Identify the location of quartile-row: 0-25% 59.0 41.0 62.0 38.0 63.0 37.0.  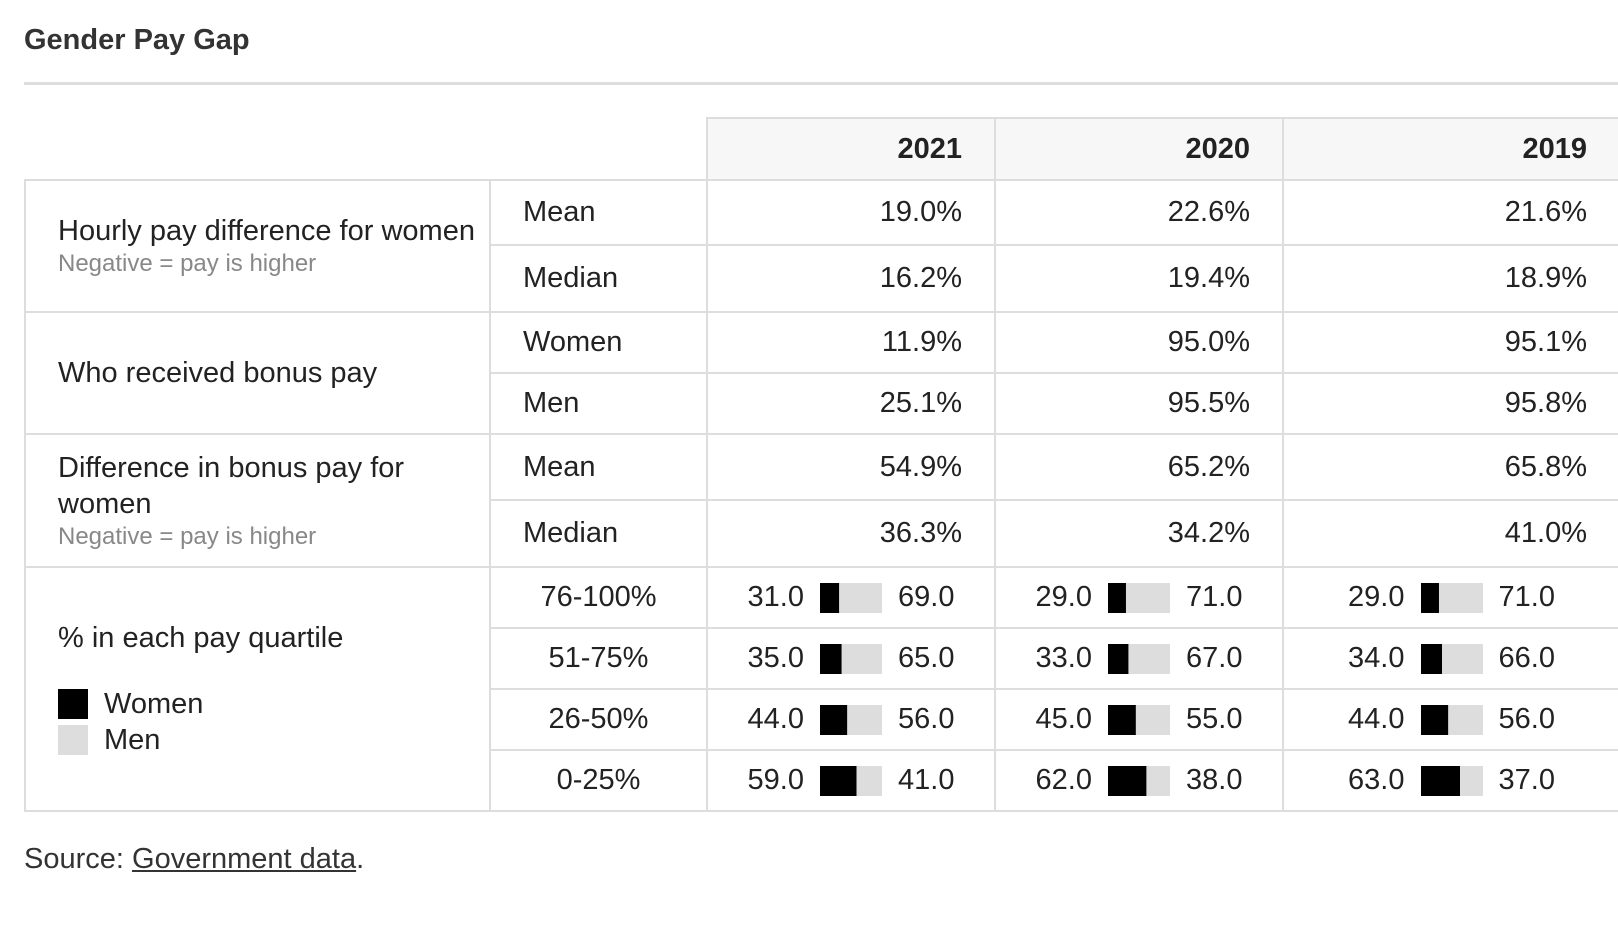
(821, 780).